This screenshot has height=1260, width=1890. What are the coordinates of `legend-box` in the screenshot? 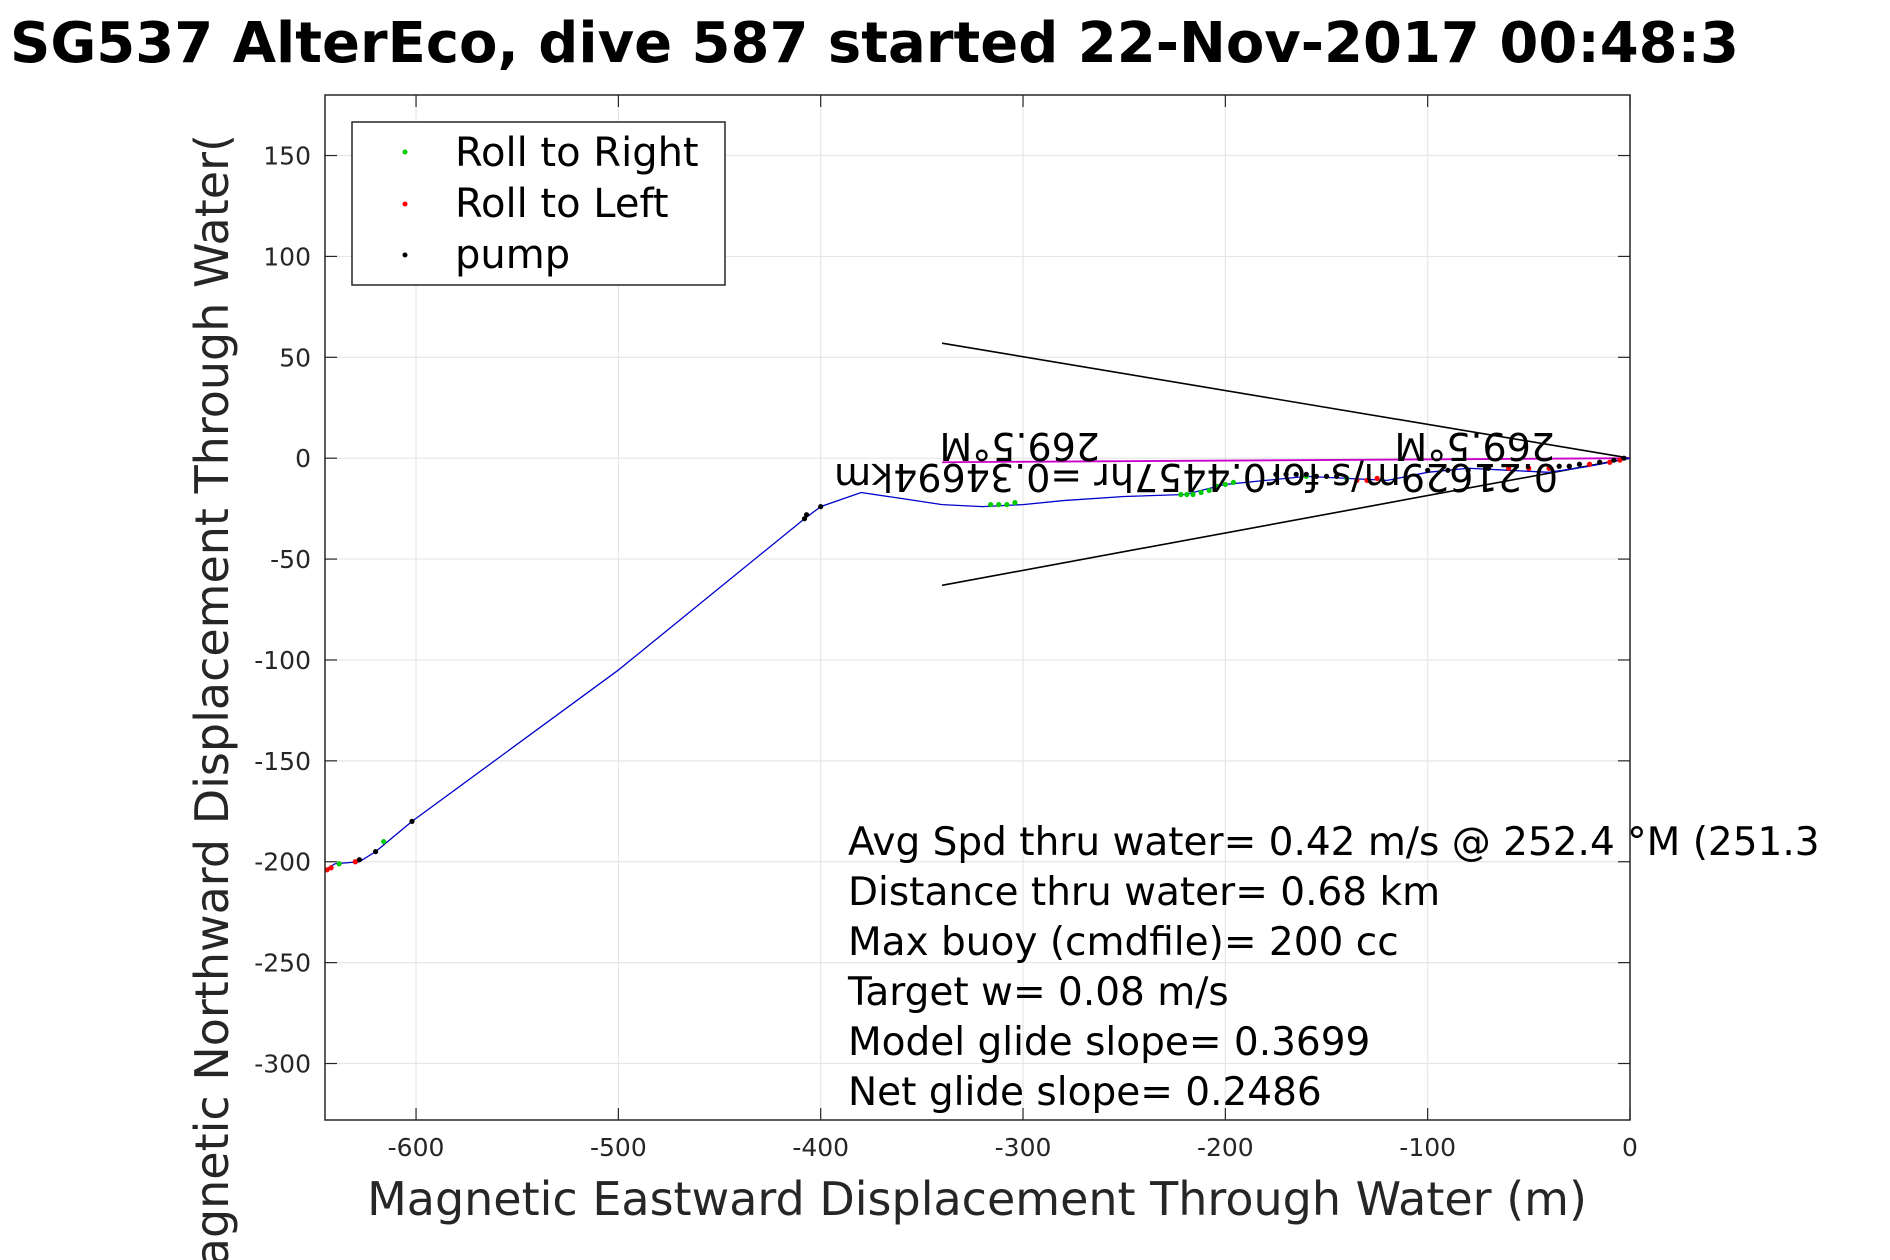 It's located at (538, 203).